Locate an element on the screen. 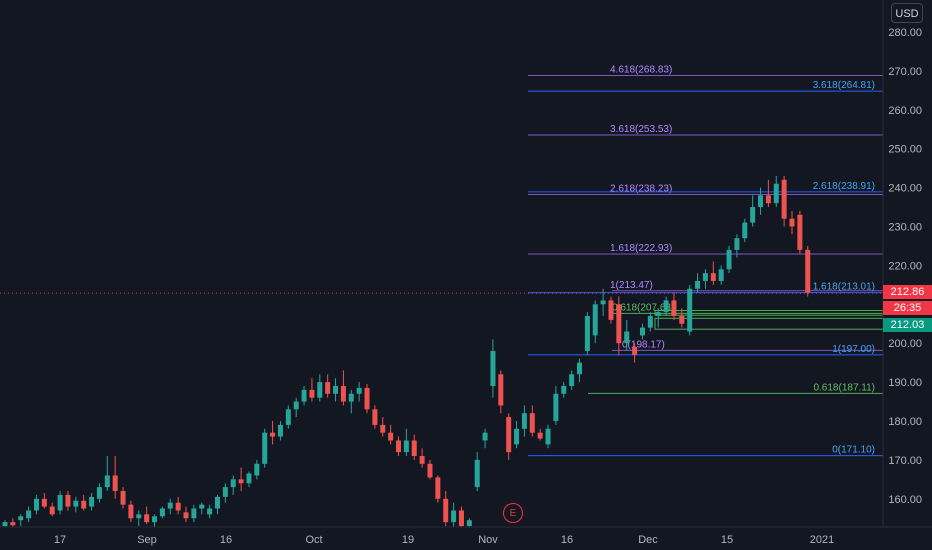  earnings-marker-icon: E is located at coordinates (513, 513).